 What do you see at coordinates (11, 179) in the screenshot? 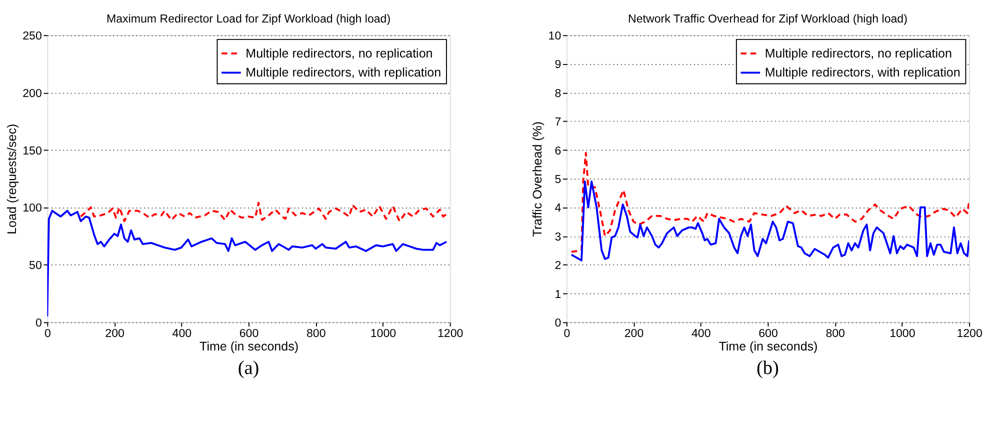
I see `y-axis-title: Load (requests/sec)` at bounding box center [11, 179].